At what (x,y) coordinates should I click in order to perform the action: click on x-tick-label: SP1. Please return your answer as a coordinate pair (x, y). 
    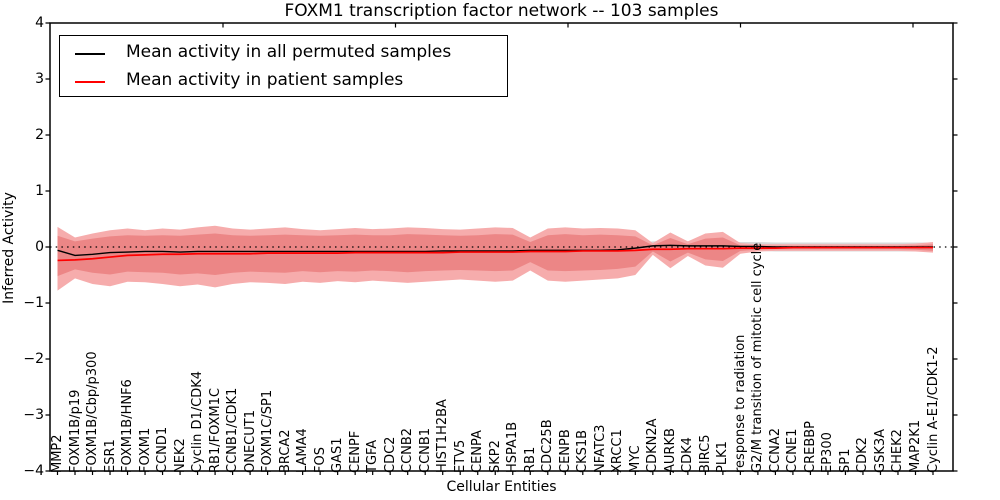
    Looking at the image, I should click on (845, 460).